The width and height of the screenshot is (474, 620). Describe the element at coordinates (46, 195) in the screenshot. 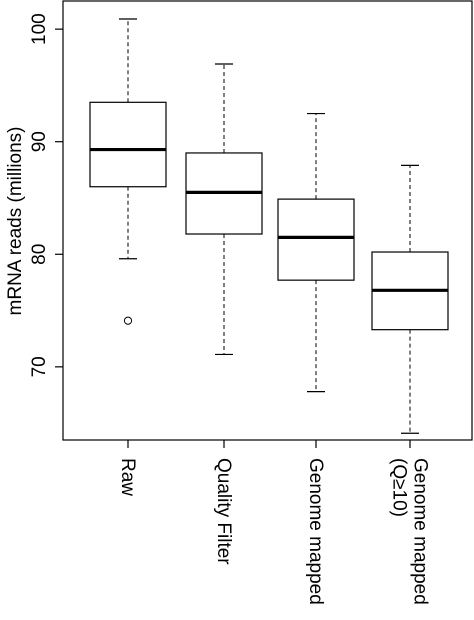

I see `y-axis: 70 80 90 100` at that location.